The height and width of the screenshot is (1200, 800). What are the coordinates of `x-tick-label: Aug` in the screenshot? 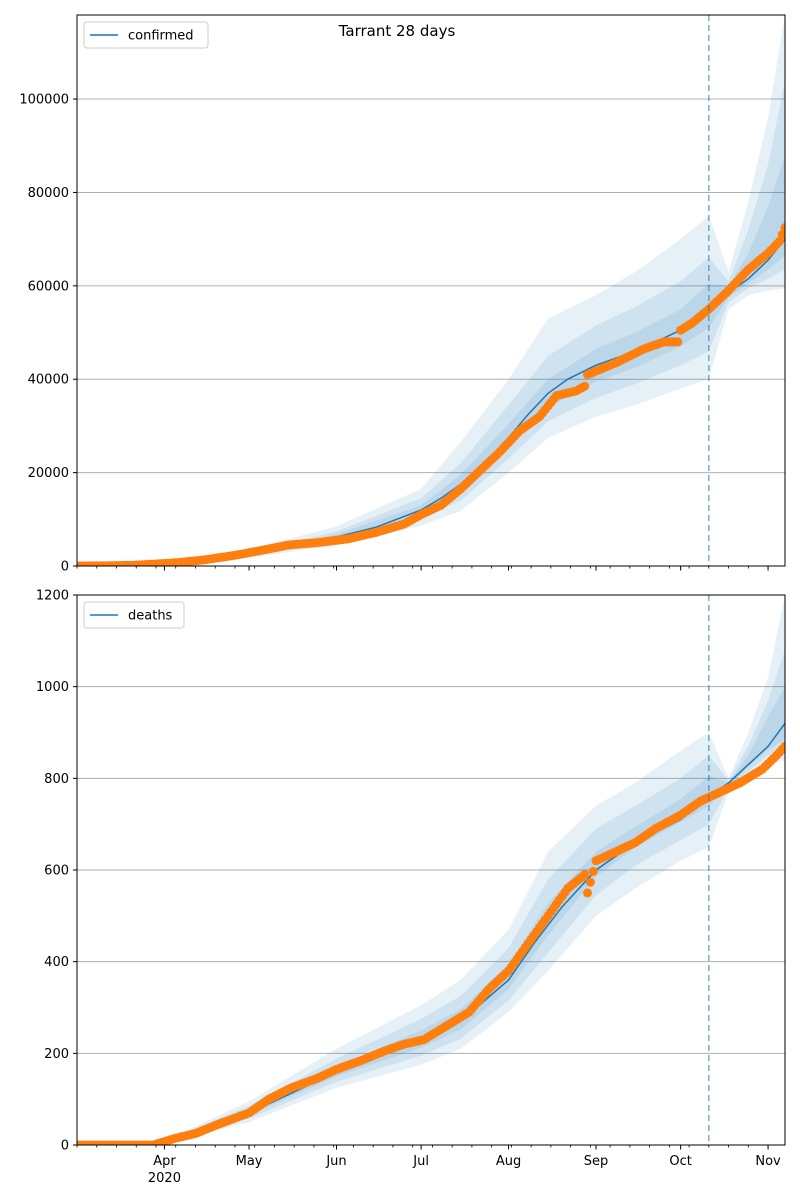 It's located at (508, 1161).